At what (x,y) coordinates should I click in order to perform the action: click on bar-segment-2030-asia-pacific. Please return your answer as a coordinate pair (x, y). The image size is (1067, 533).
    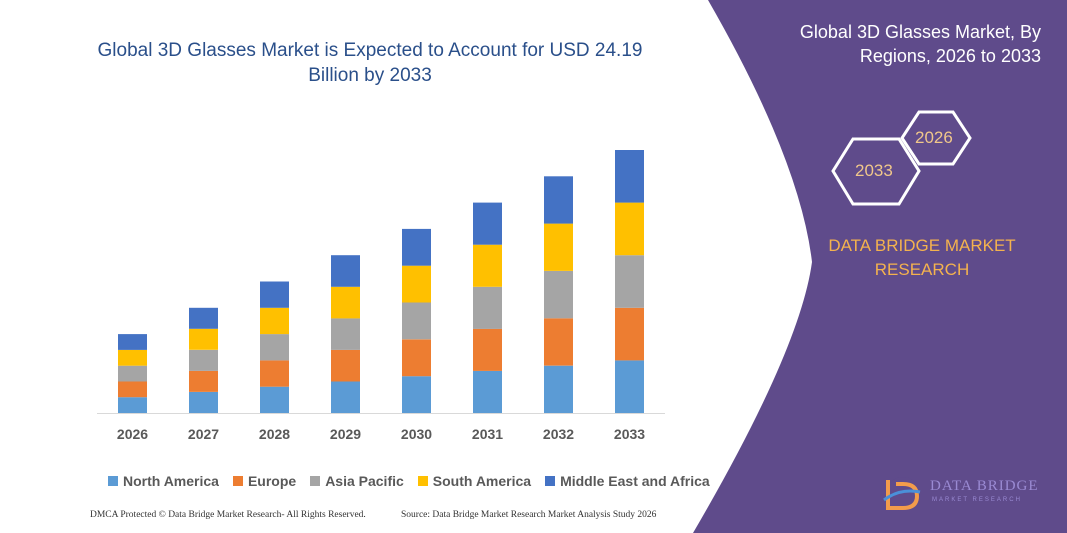
    Looking at the image, I should click on (416, 321).